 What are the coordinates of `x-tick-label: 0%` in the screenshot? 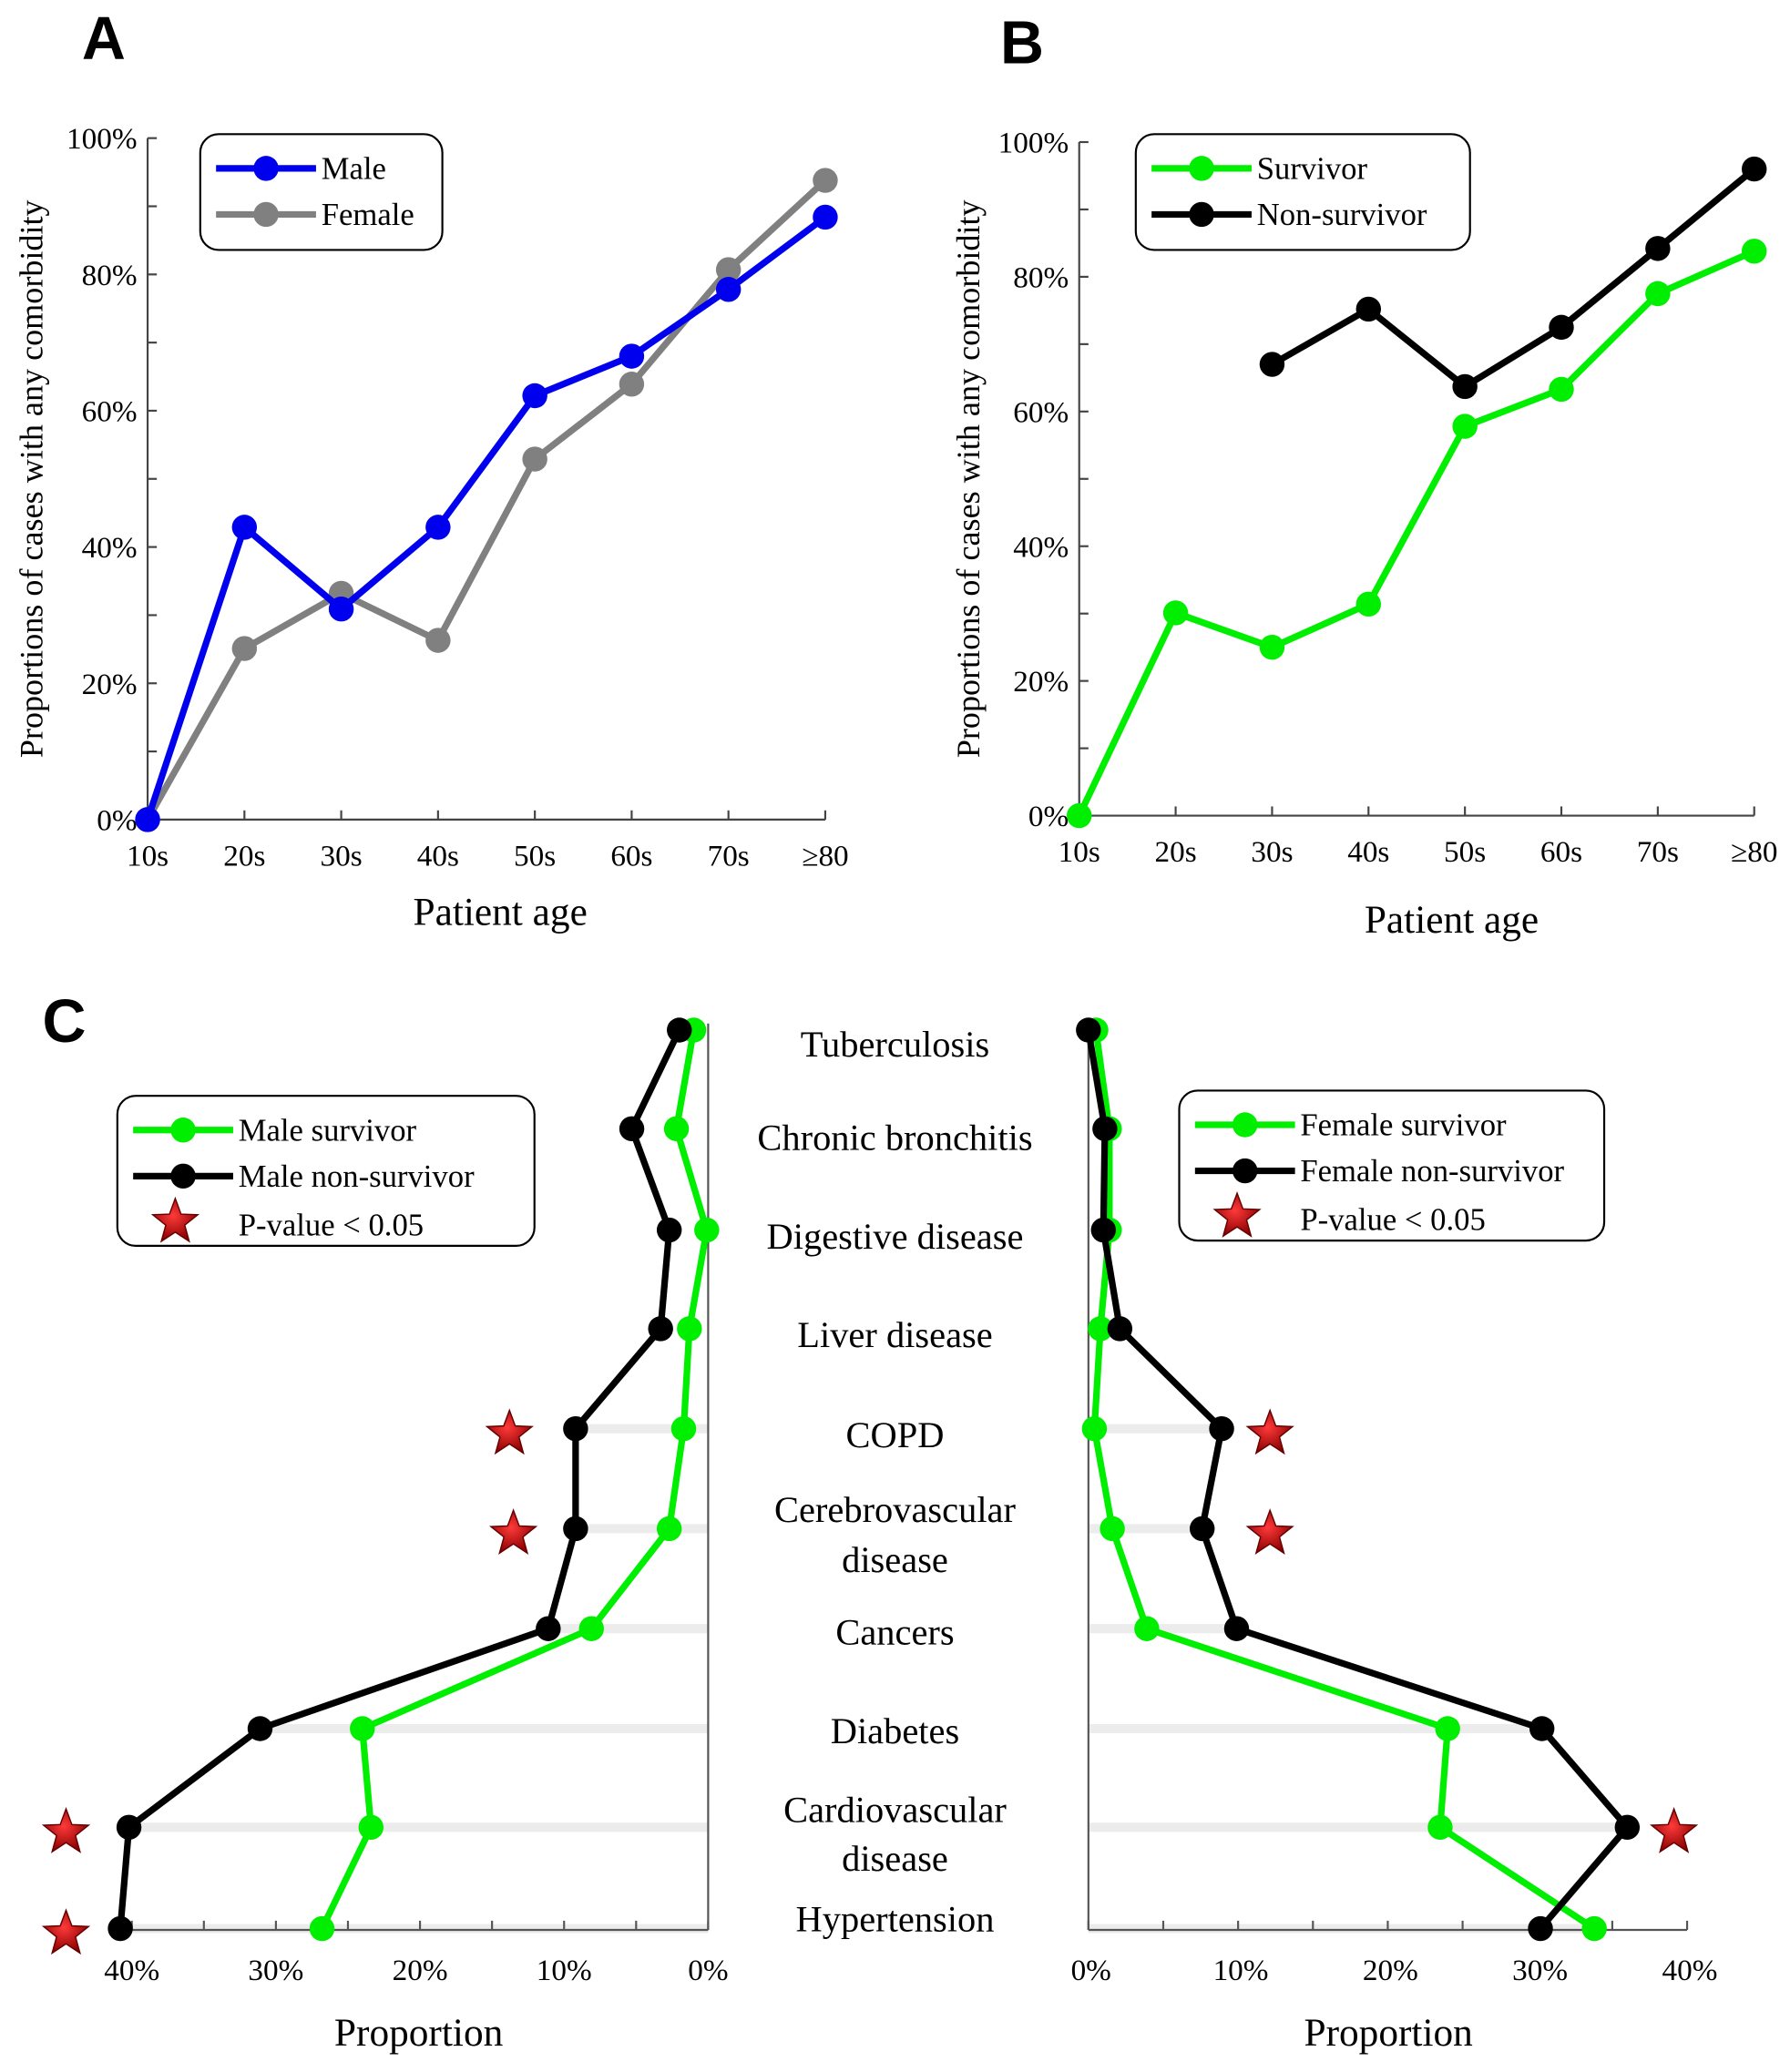 It's located at (1091, 1970).